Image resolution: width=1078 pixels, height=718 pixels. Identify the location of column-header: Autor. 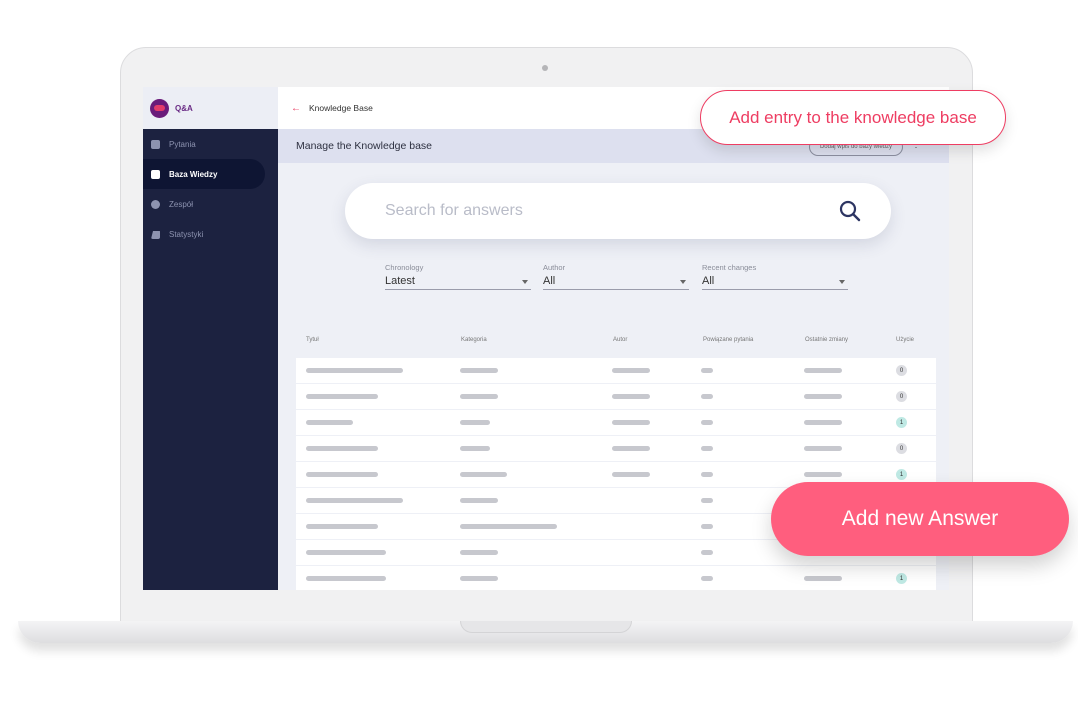
(620, 340).